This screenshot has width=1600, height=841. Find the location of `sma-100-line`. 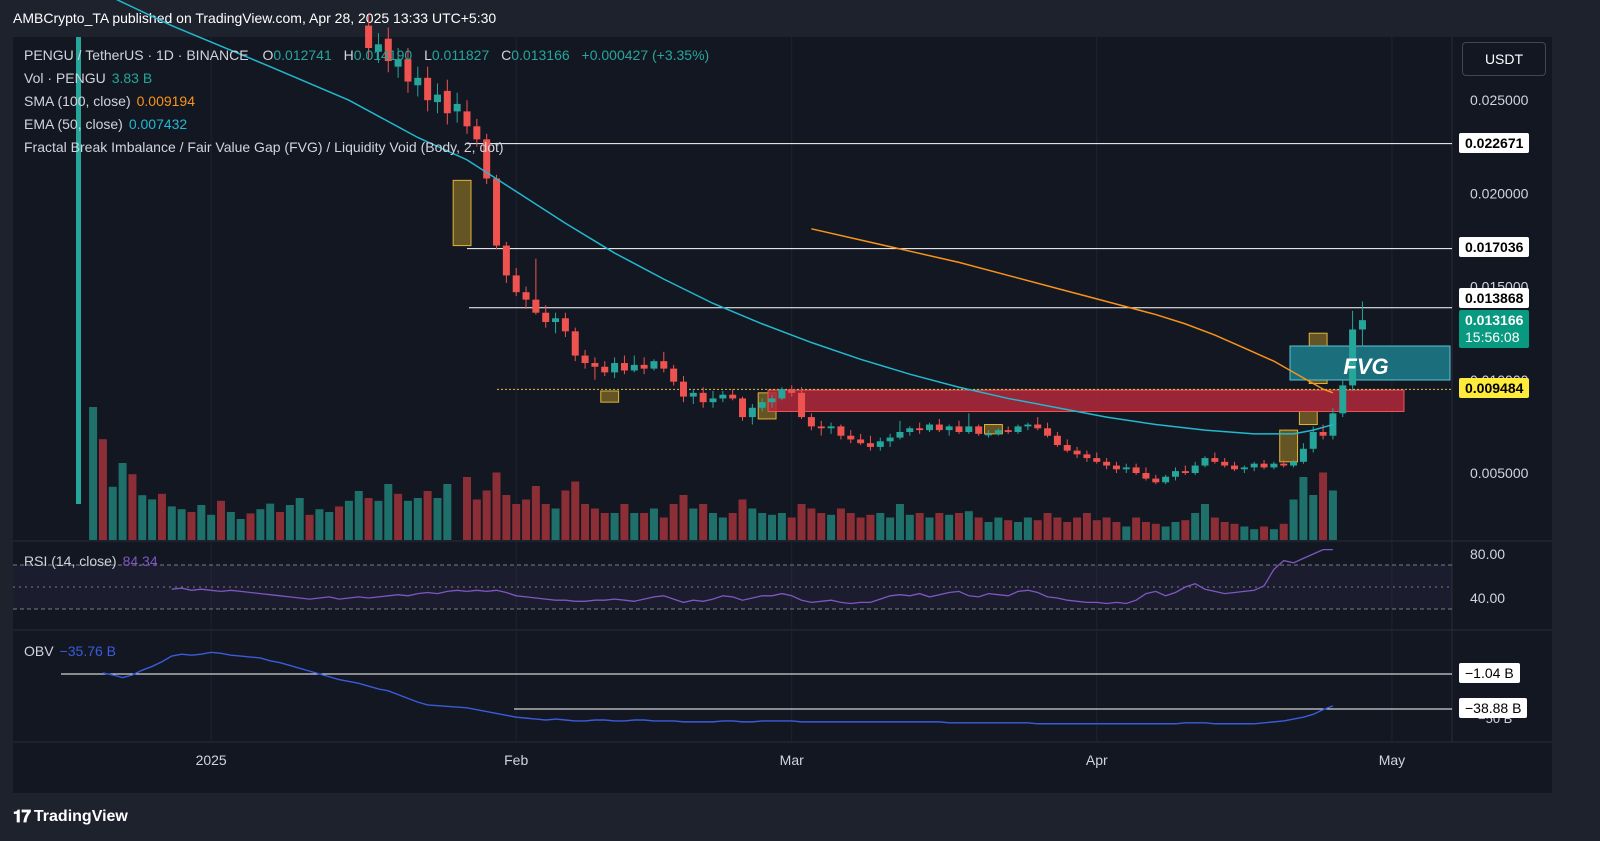

sma-100-line is located at coordinates (1072, 311).